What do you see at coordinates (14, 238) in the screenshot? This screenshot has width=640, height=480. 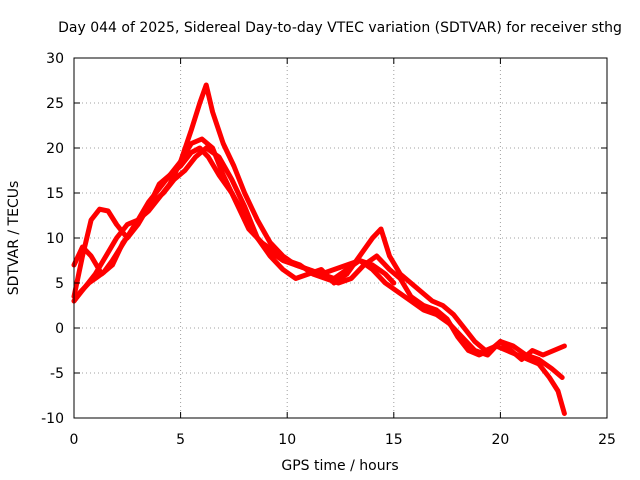 I see `y-axis-label: SDTVAR / TECUs` at bounding box center [14, 238].